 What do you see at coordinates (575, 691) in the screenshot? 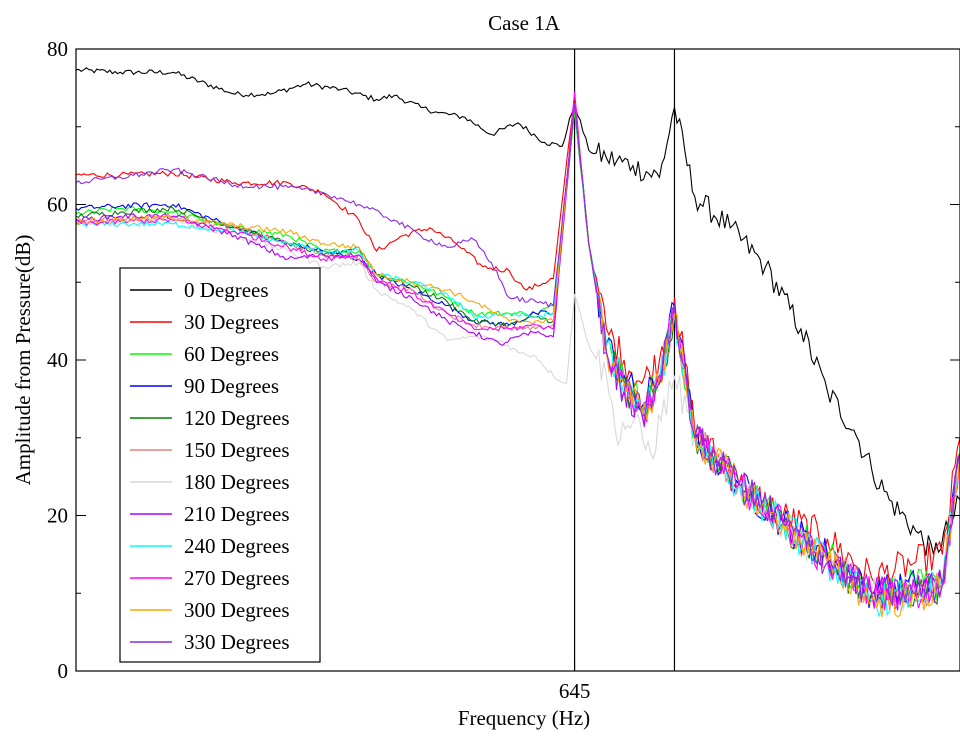
I see `x-tick-label: 645` at bounding box center [575, 691].